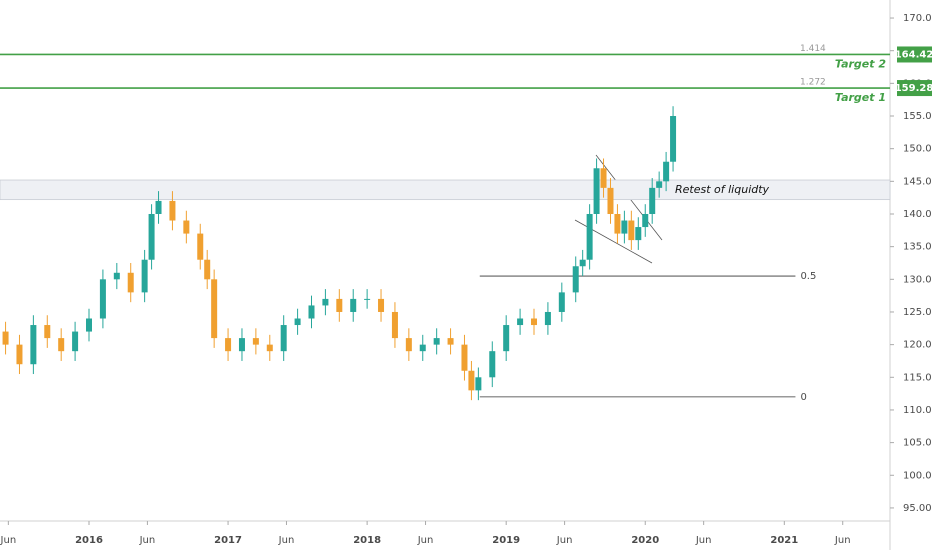 This screenshot has width=932, height=550. I want to click on y-tick-label: 115.00, so click(917, 377).